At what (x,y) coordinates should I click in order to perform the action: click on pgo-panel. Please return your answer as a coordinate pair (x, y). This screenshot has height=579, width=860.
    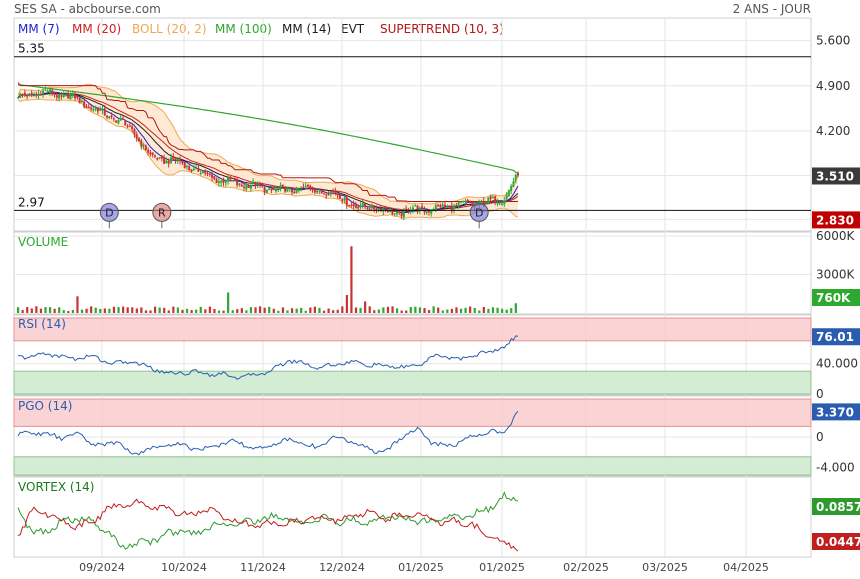
    Looking at the image, I should click on (268, 433).